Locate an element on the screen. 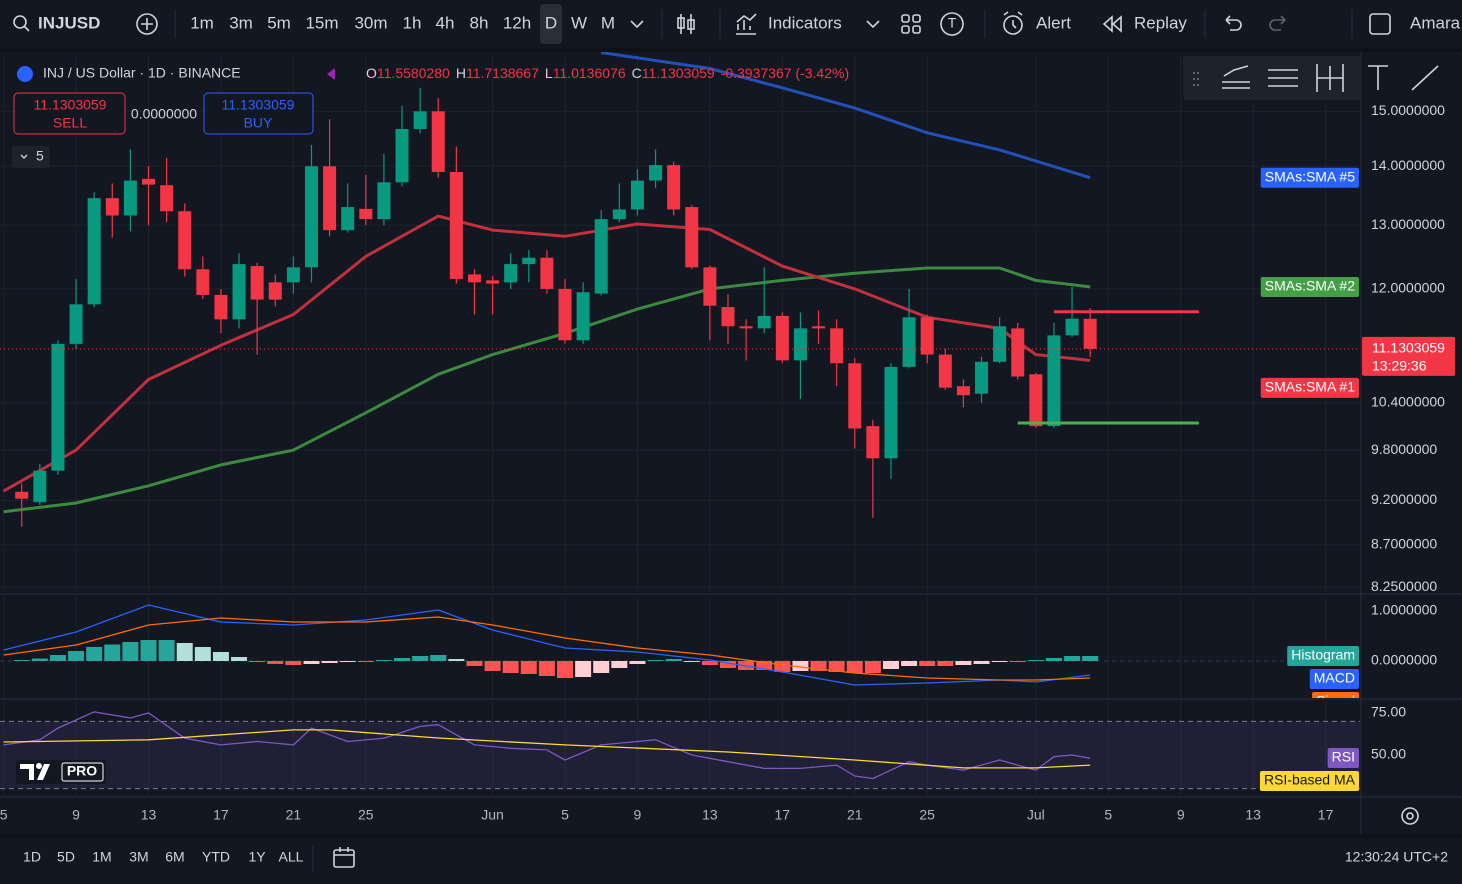 The height and width of the screenshot is (884, 1462). add-symbol is located at coordinates (147, 24).